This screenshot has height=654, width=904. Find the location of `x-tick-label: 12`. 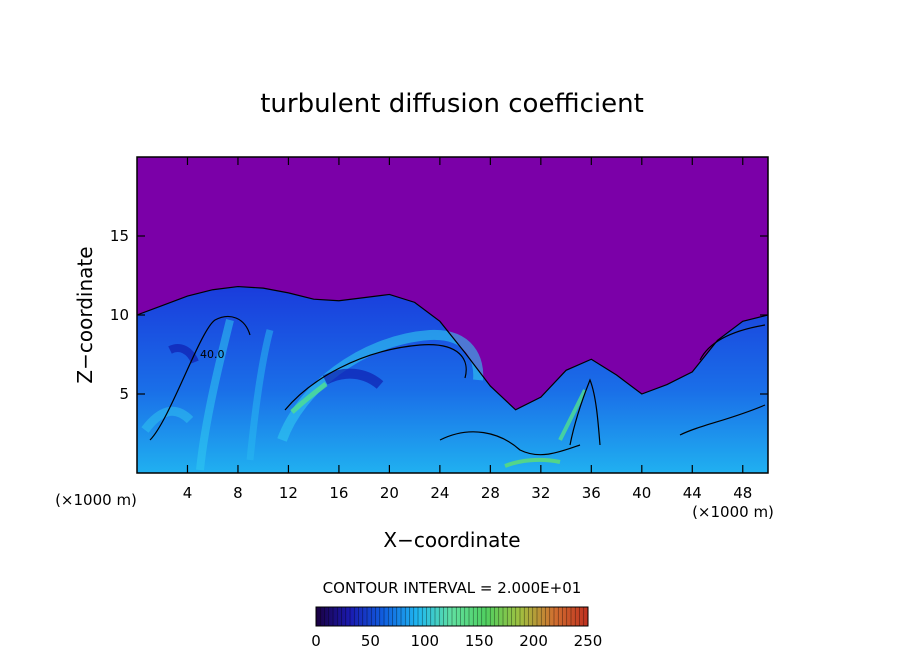

x-tick-label: 12 is located at coordinates (288, 493).